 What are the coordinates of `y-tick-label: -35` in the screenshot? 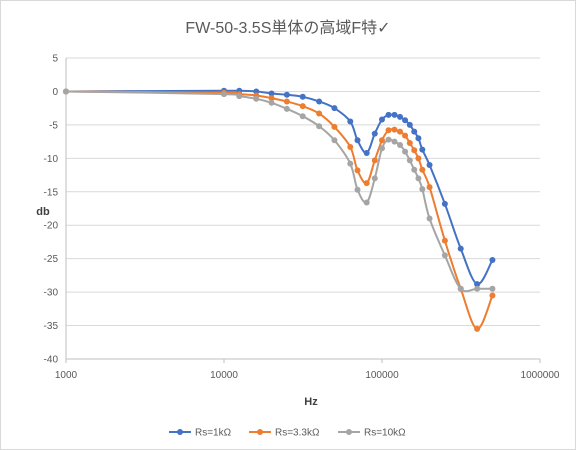 It's located at (51, 326).